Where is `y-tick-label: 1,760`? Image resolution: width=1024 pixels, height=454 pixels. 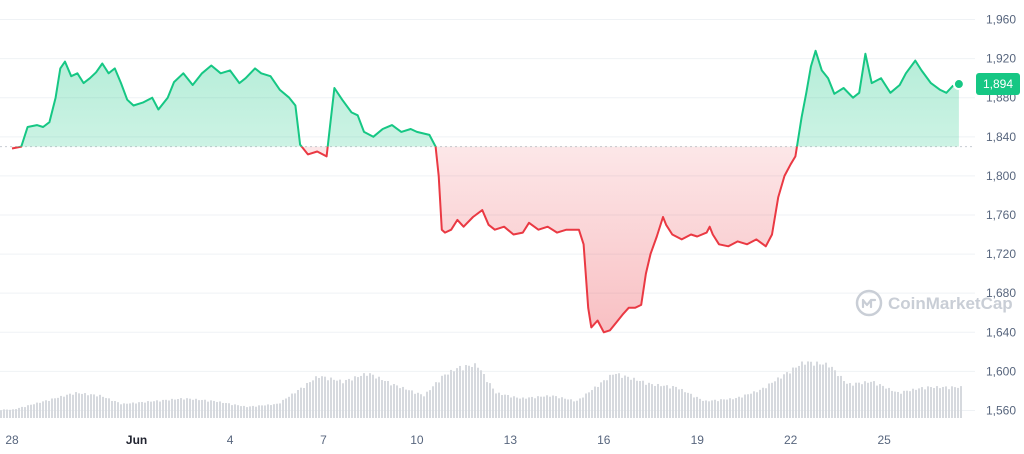 y-tick-label: 1,760 is located at coordinates (1001, 215).